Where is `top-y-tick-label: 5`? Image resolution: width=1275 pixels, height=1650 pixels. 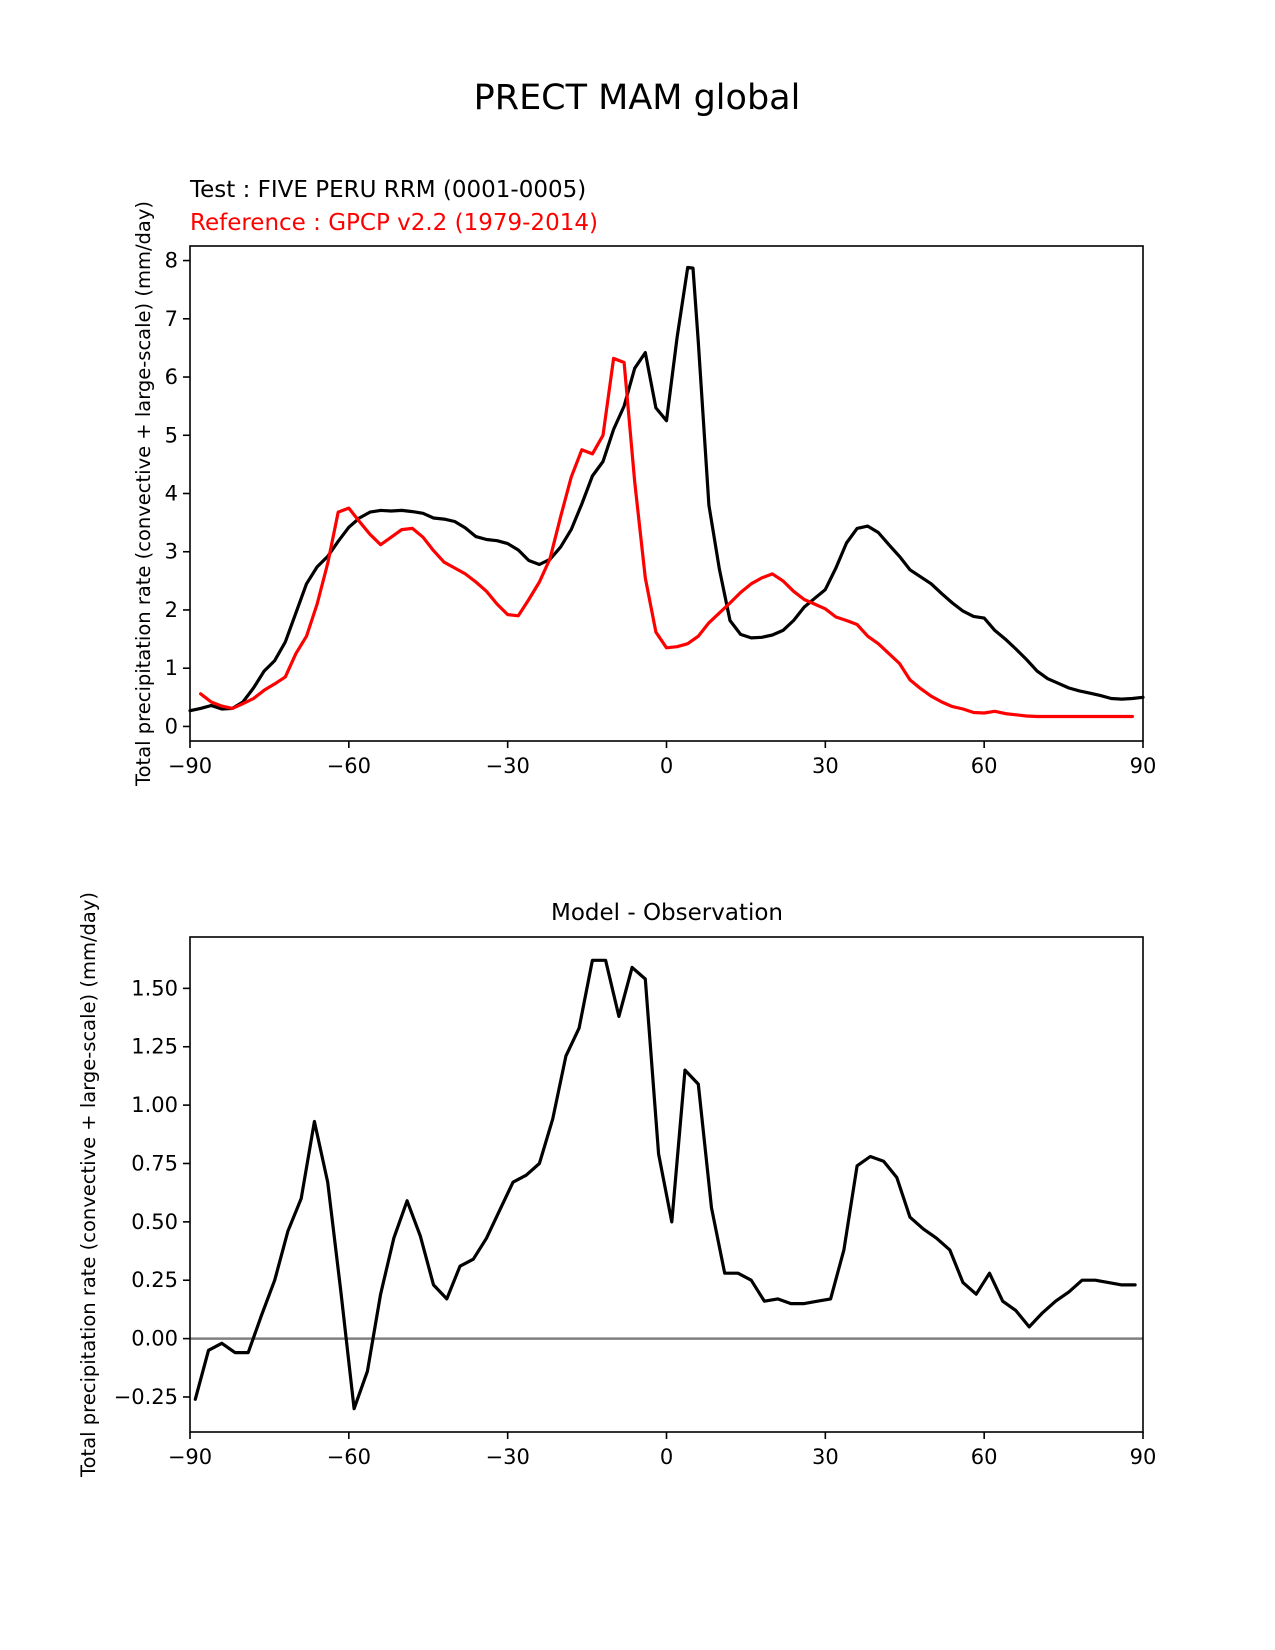
top-y-tick-label: 5 is located at coordinates (171, 435).